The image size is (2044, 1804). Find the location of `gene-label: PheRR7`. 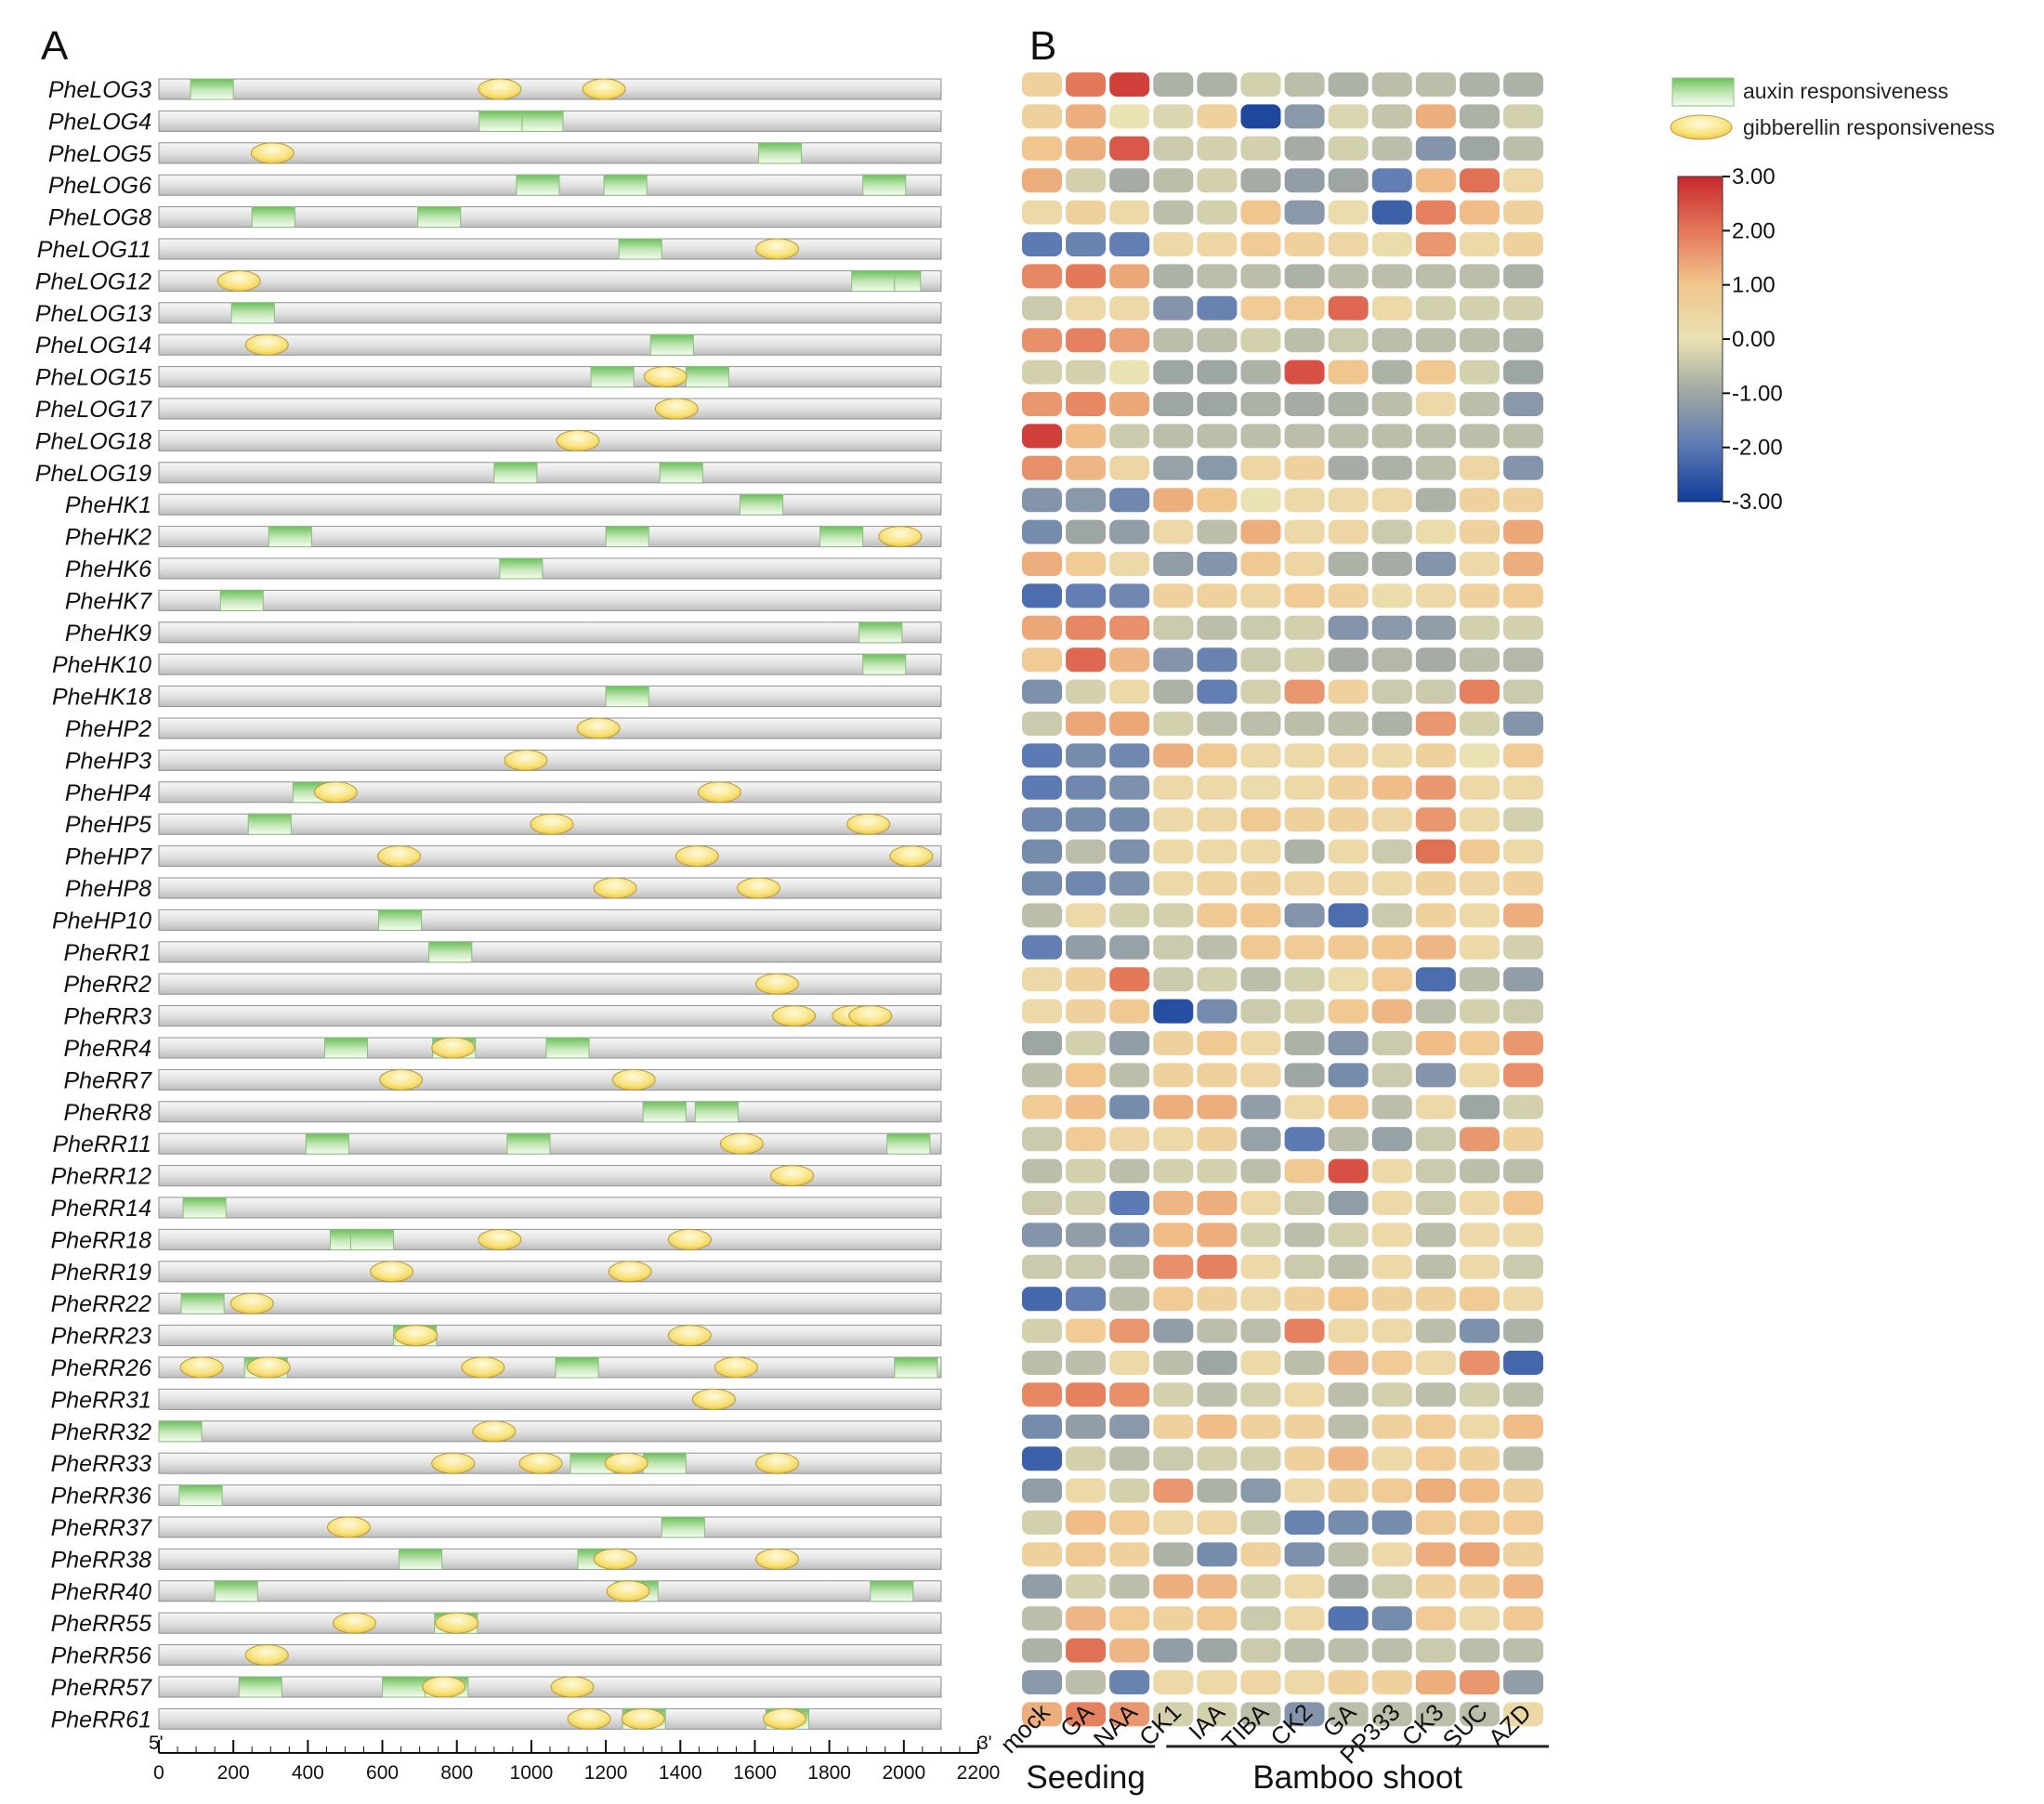

gene-label: PheRR7 is located at coordinates (108, 1080).